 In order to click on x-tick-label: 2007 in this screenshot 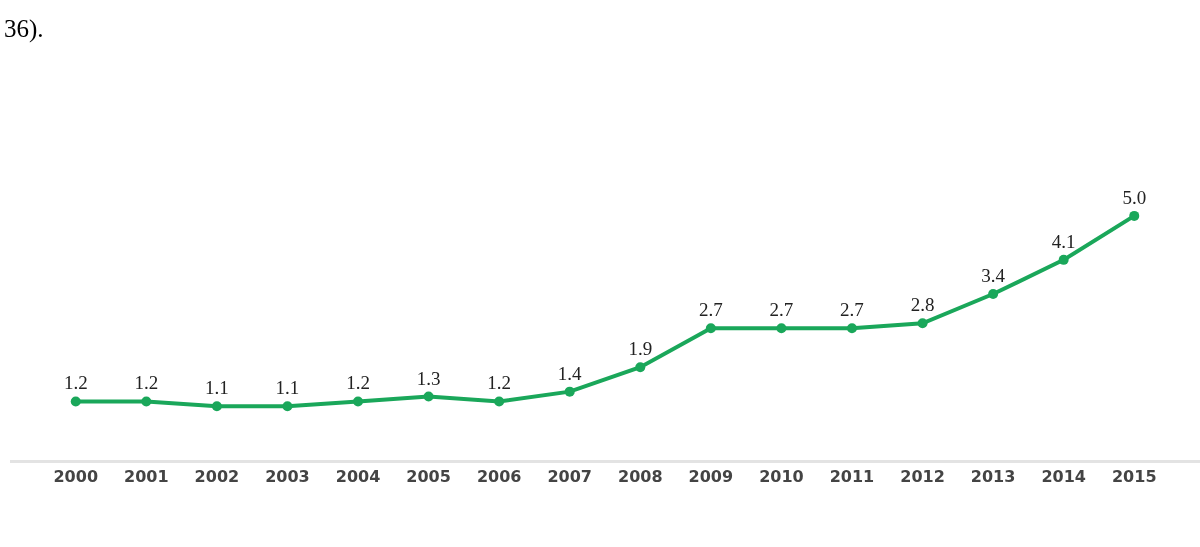, I will do `click(569, 477)`.